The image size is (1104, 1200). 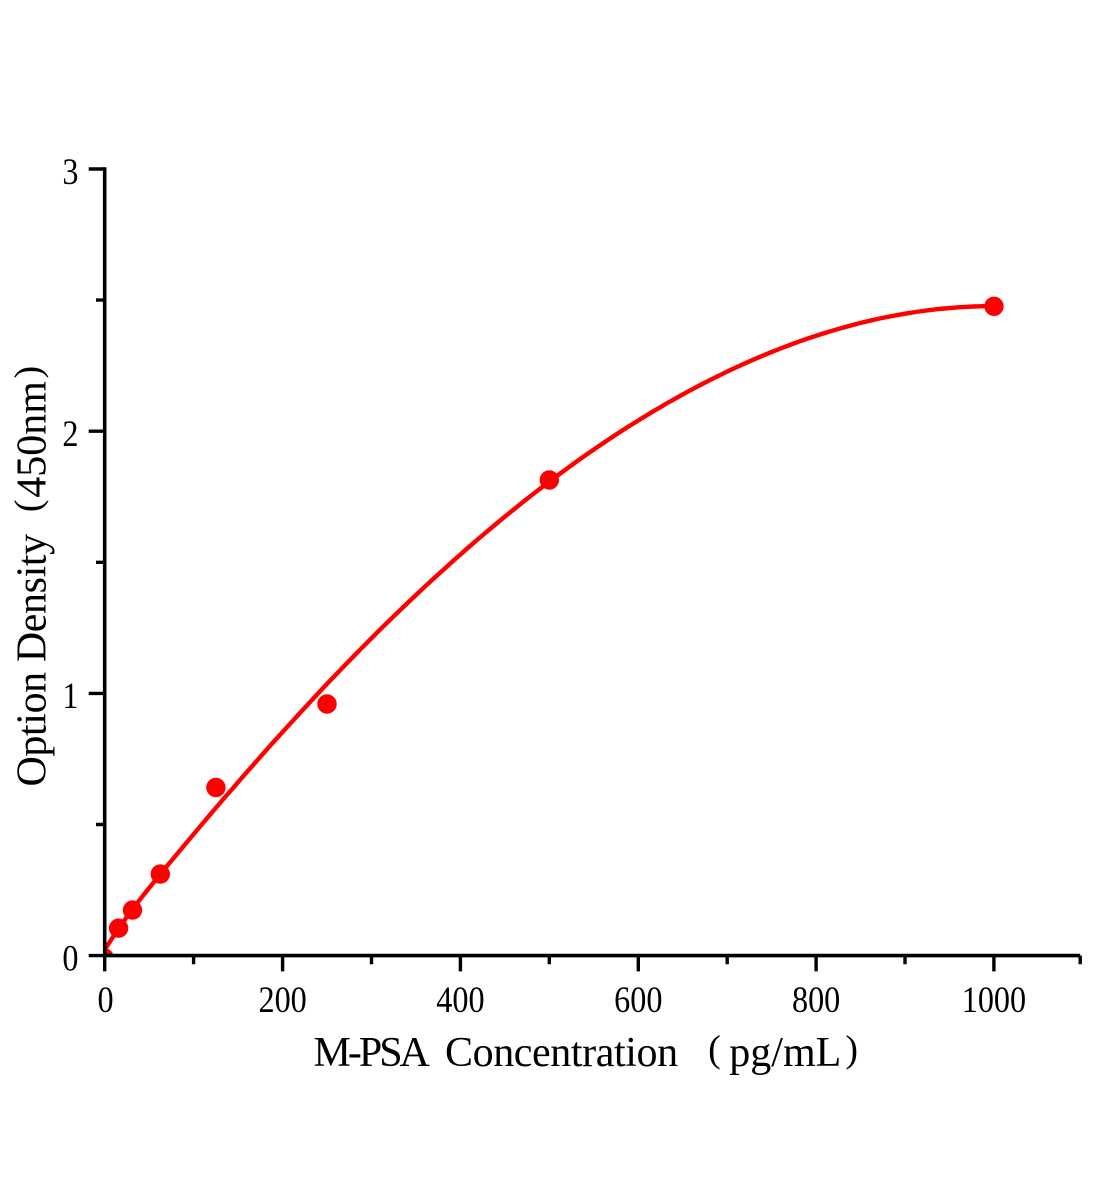 What do you see at coordinates (460, 1000) in the screenshot?
I see `svg-text: 400` at bounding box center [460, 1000].